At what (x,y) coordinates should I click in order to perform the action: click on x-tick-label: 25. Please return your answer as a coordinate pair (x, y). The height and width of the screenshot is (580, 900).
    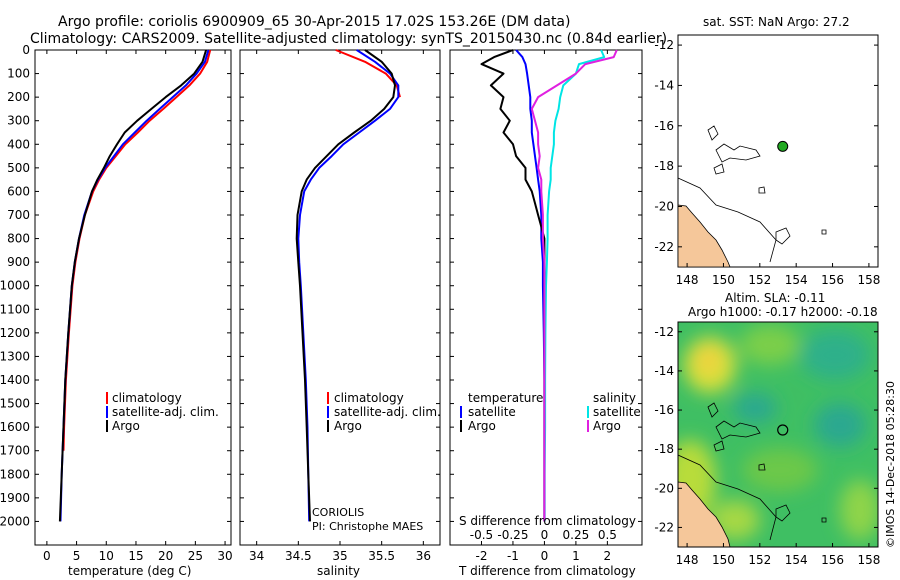
    Looking at the image, I should click on (195, 556).